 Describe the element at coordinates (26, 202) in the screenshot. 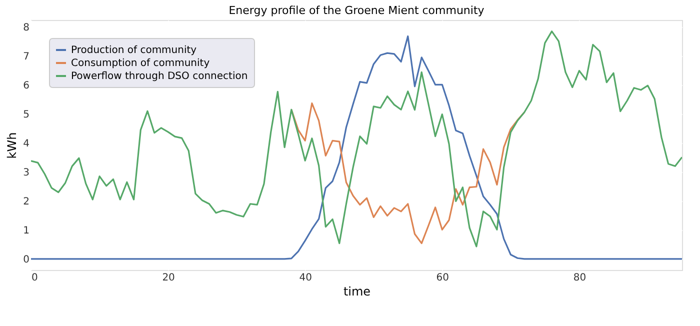

I see `y-tick-label: 2` at that location.